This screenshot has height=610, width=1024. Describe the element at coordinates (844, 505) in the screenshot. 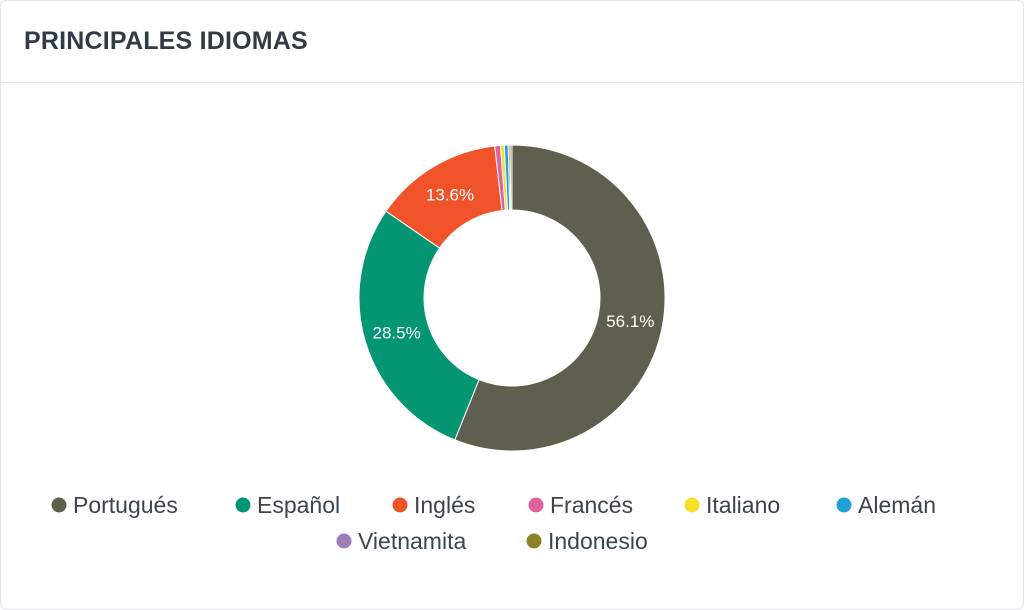

I see `legend-marker-aleman` at that location.